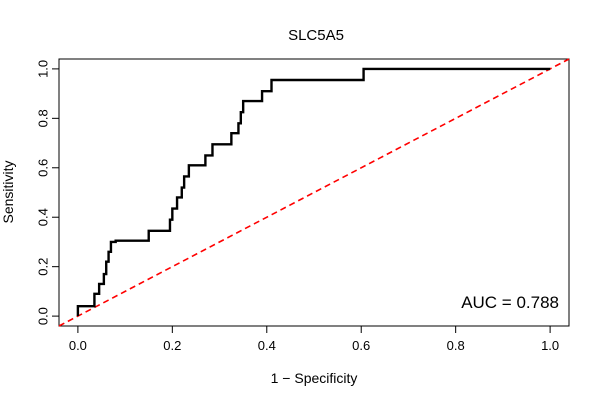 The image size is (600, 400). What do you see at coordinates (48, 192) in the screenshot?
I see `y-axis: 0.0 0.2 0.4 0.6 0.8 1.0` at bounding box center [48, 192].